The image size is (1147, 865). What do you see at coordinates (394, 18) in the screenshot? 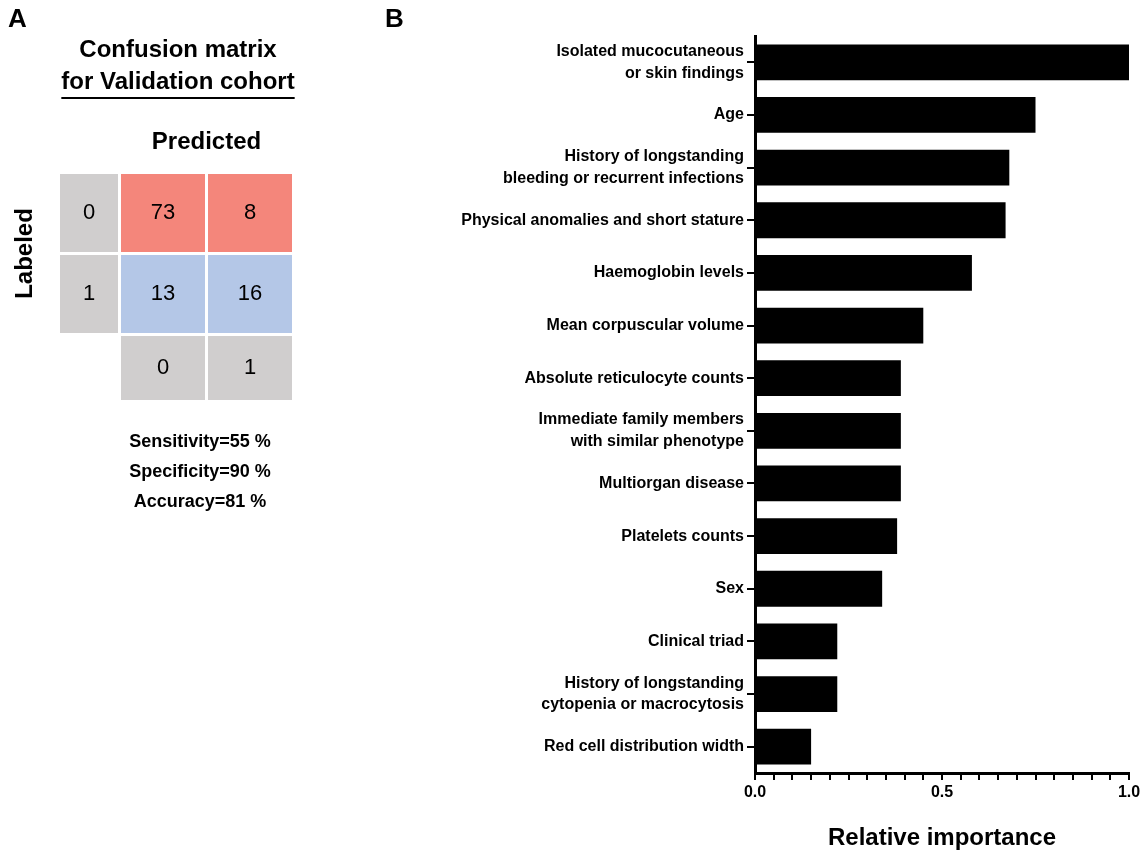
I see `text: B` at bounding box center [394, 18].